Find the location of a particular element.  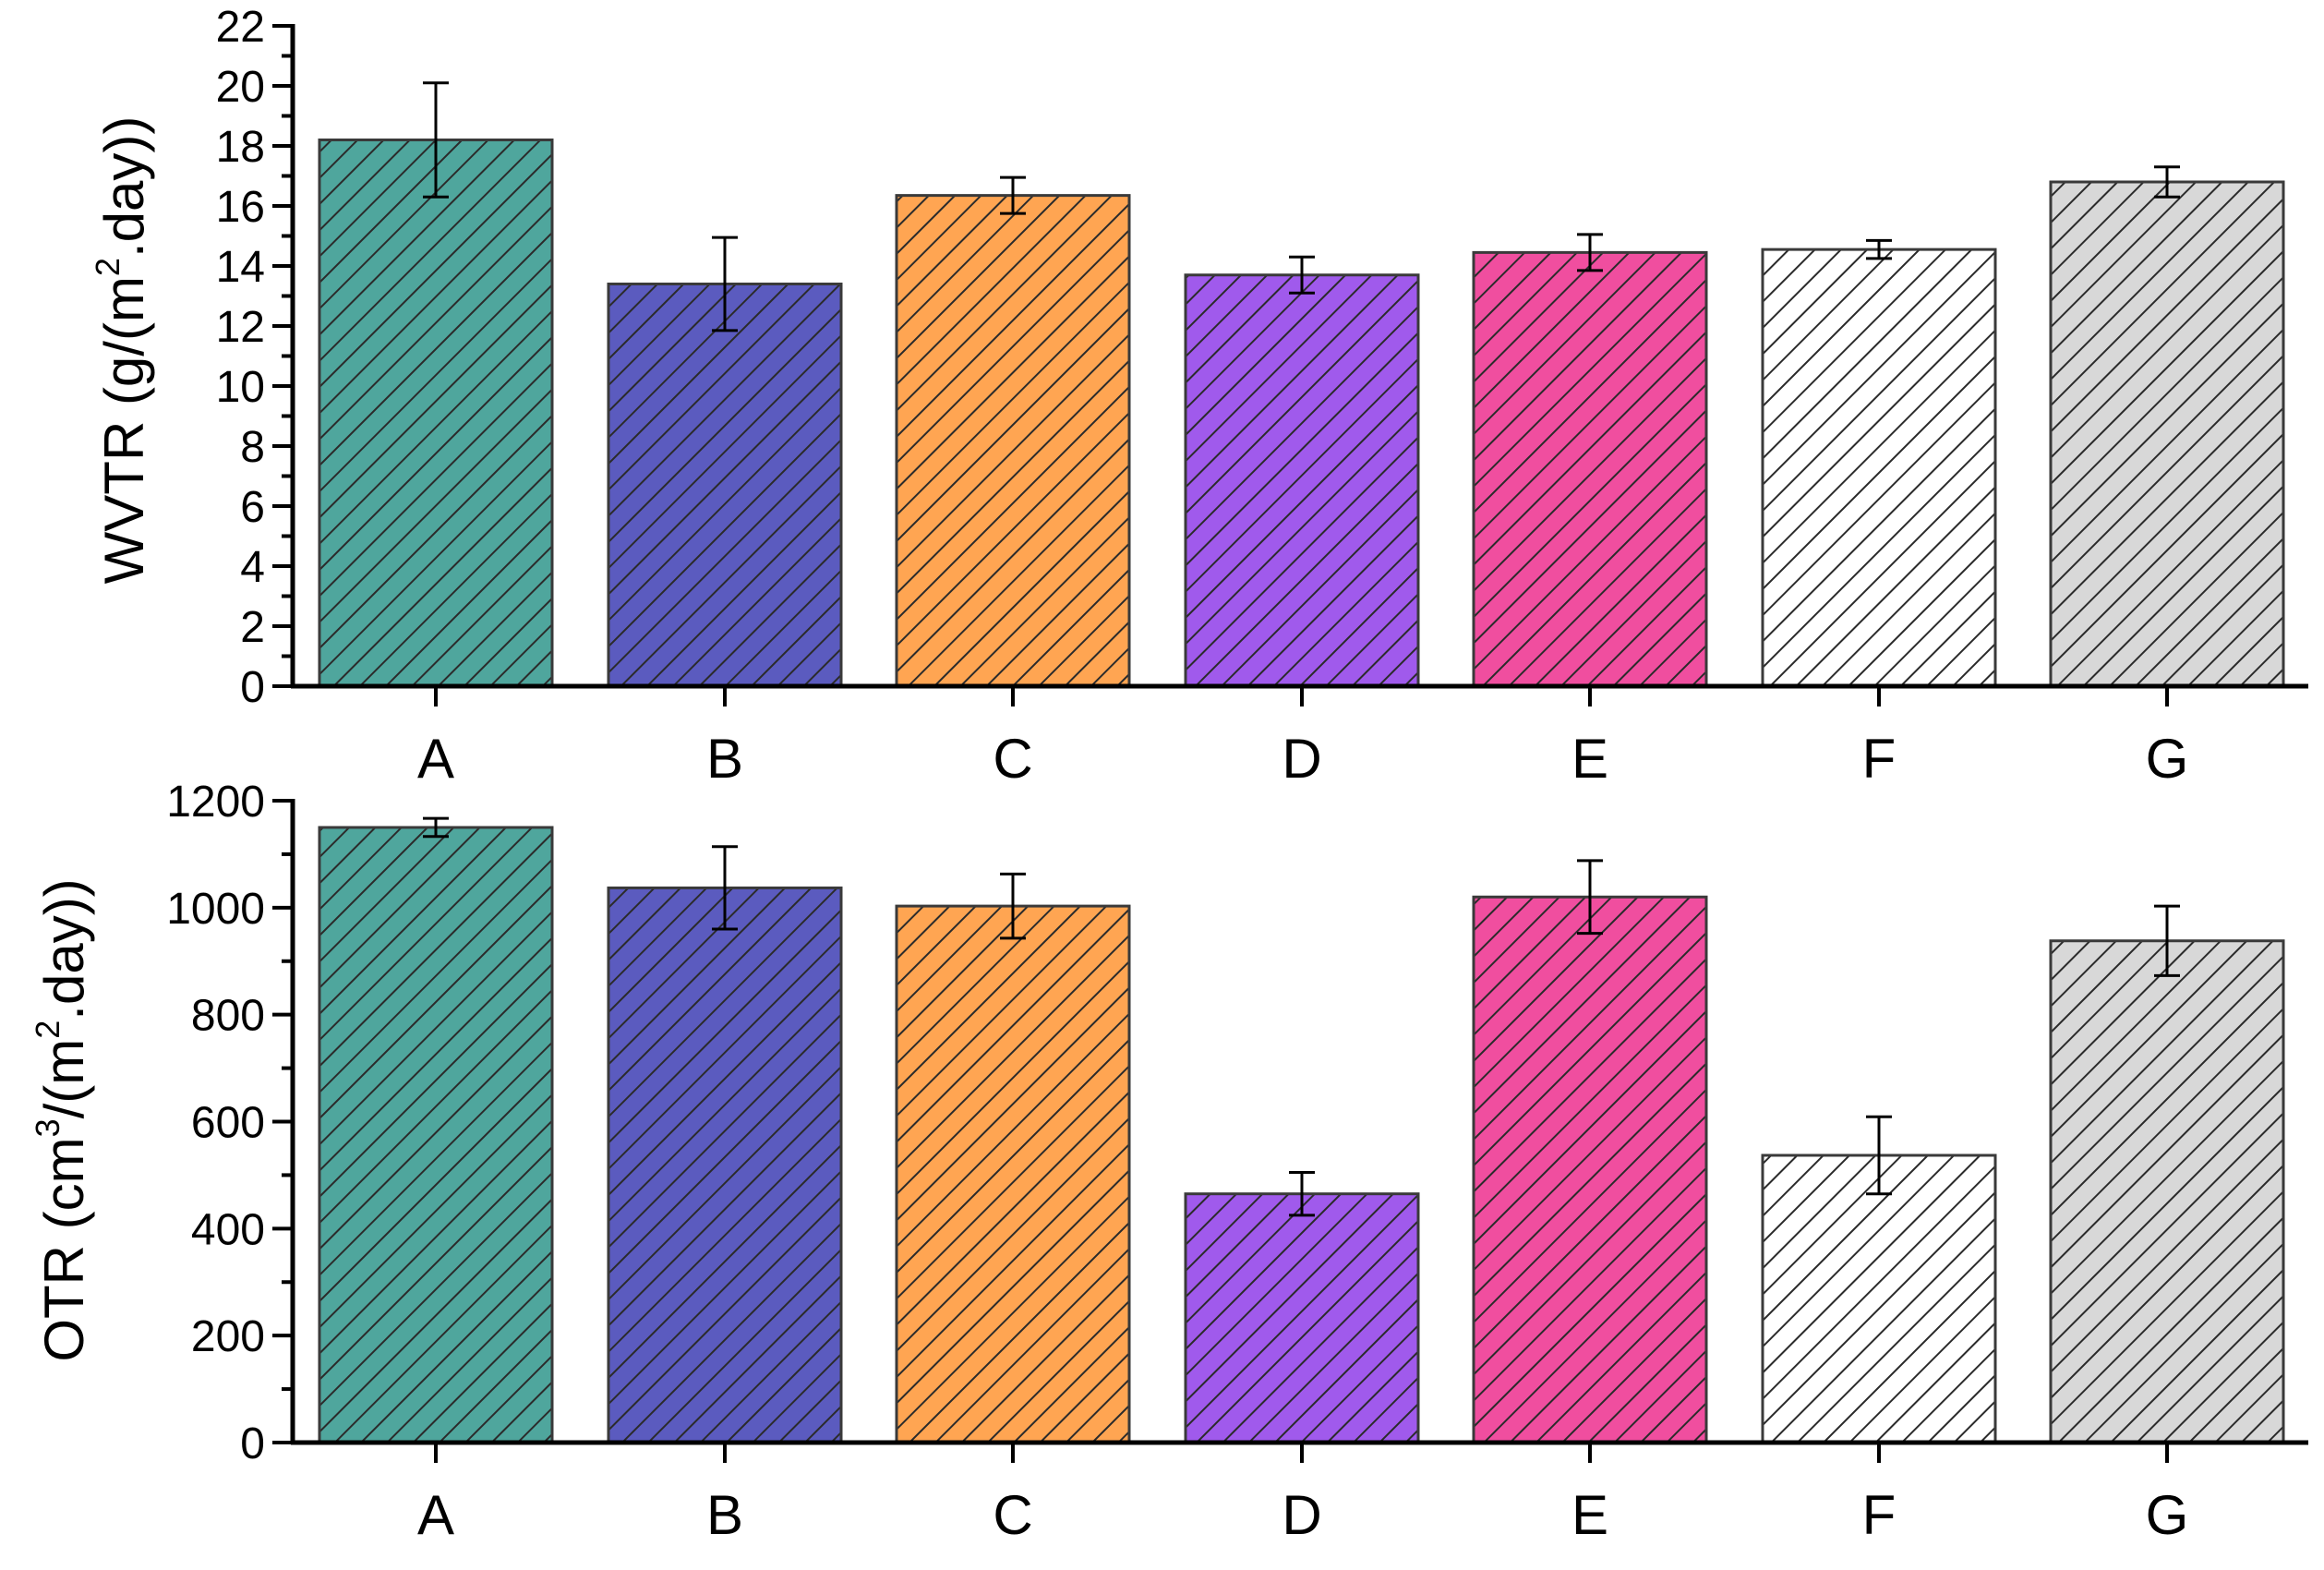

wvtr-y-tick-label-5: 10 is located at coordinates (240, 387).